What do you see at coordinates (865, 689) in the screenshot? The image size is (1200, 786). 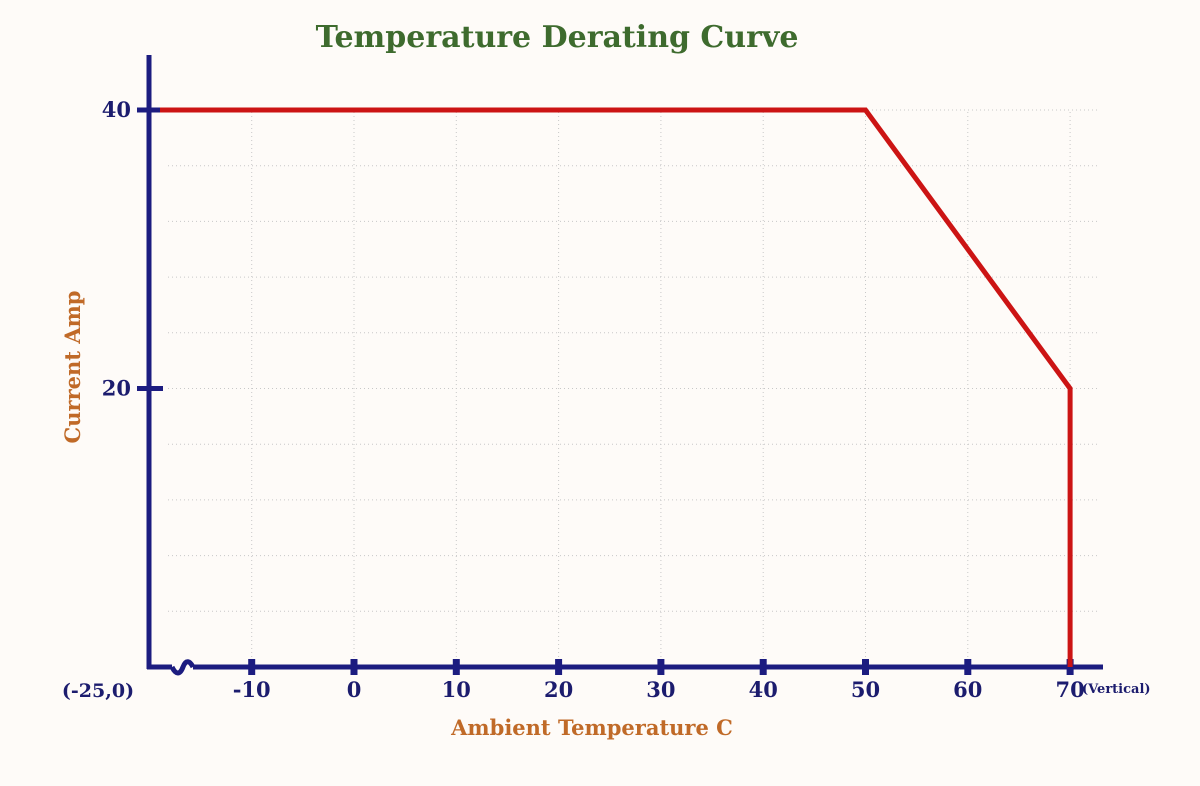 I see `x-tick-label: 50` at bounding box center [865, 689].